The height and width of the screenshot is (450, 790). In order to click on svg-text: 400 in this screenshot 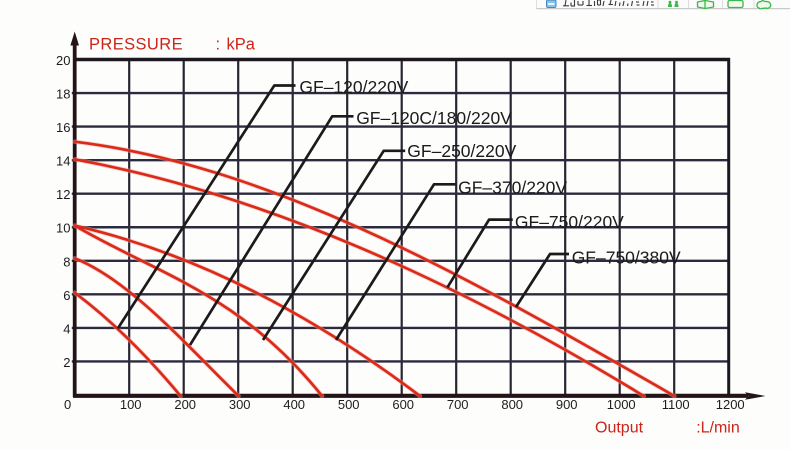, I will do `click(294, 404)`.